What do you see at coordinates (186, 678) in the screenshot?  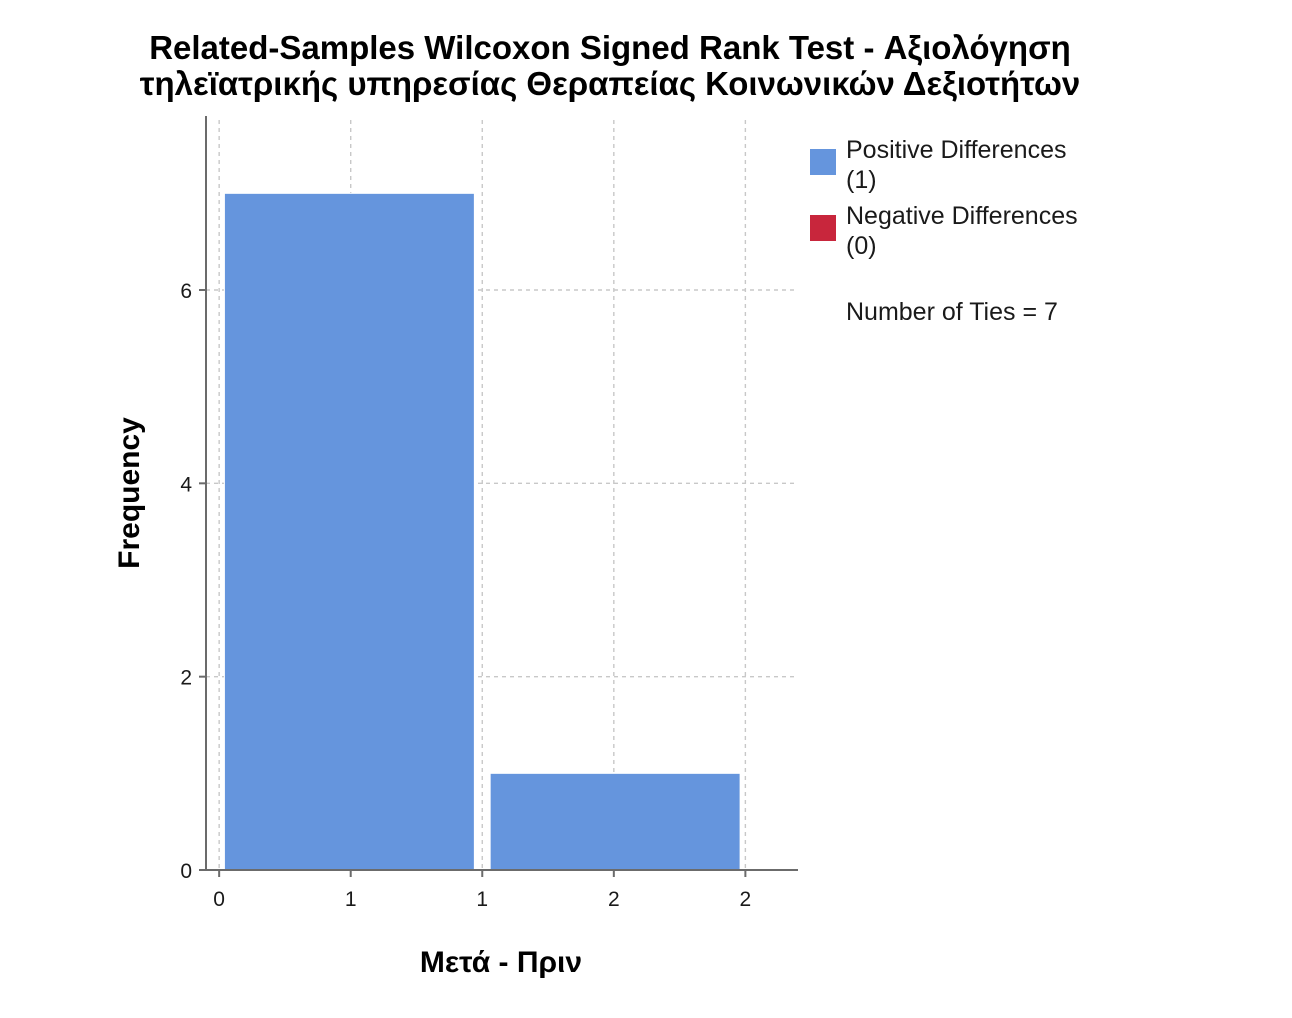 I see `y-tick-label-1: 2` at bounding box center [186, 678].